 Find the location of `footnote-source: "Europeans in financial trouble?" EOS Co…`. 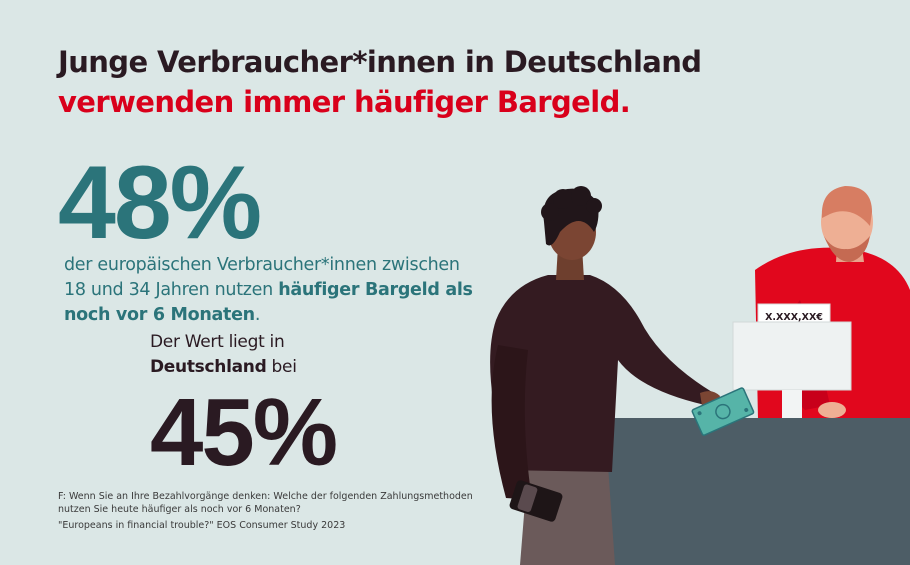

footnote-source: "Europeans in financial trouble?" EOS Co… is located at coordinates (202, 525).